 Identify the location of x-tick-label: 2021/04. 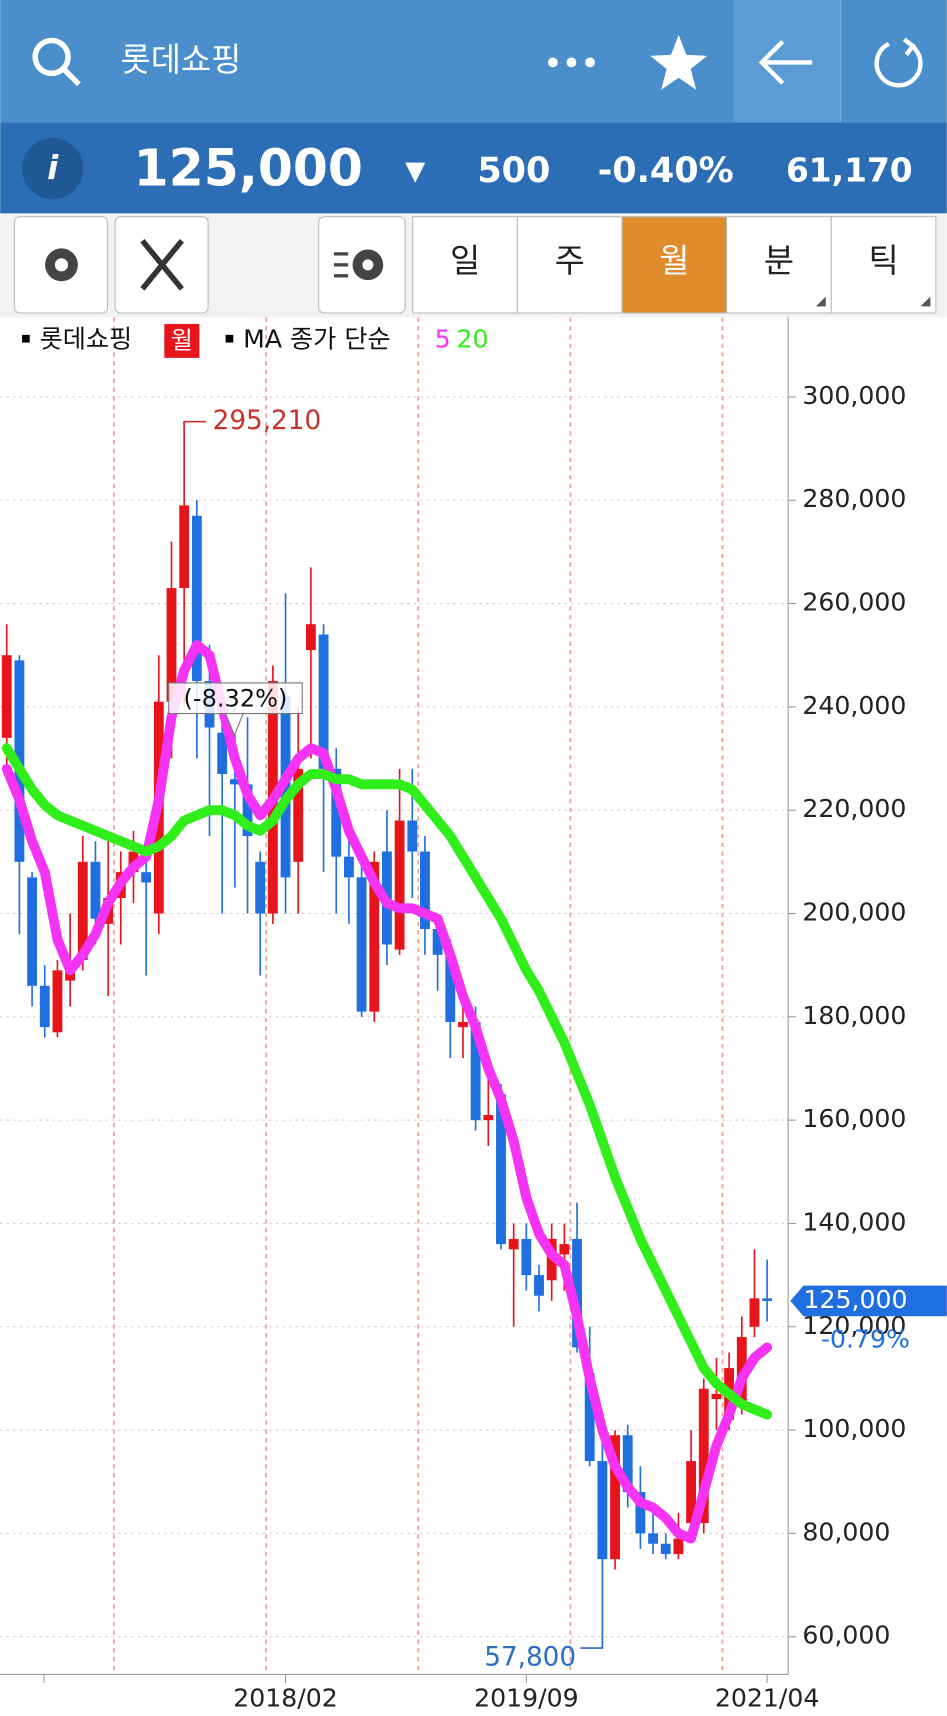
(767, 1698).